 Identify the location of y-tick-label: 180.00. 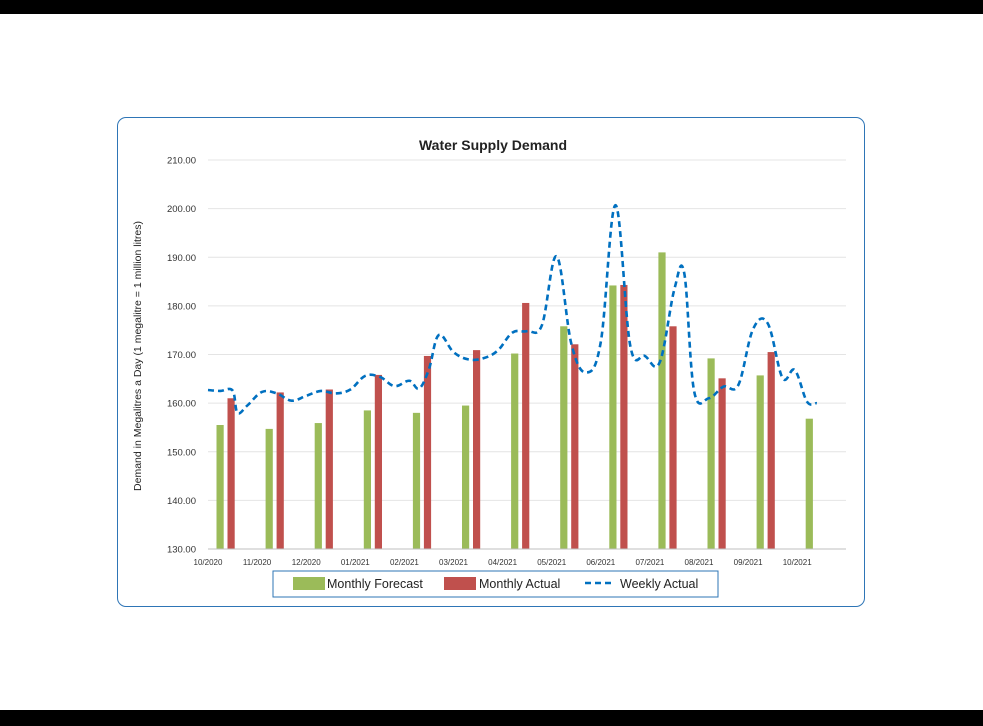
(181, 306).